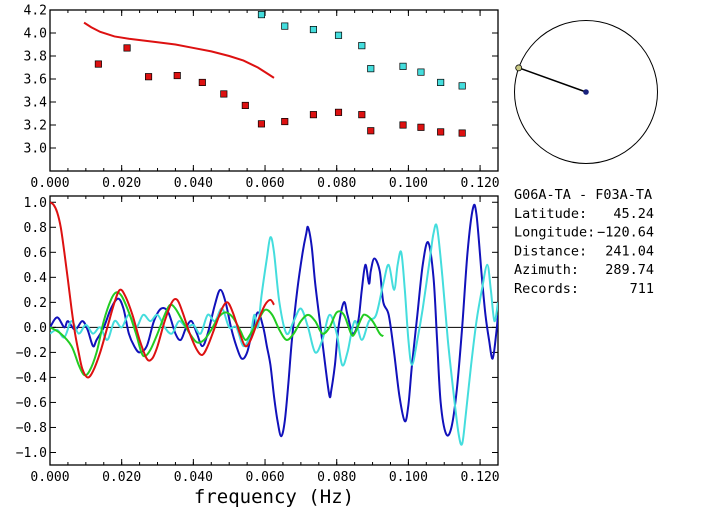  Describe the element at coordinates (35, 253) in the screenshot. I see `correlation-y-tick-label: 0.6` at that location.